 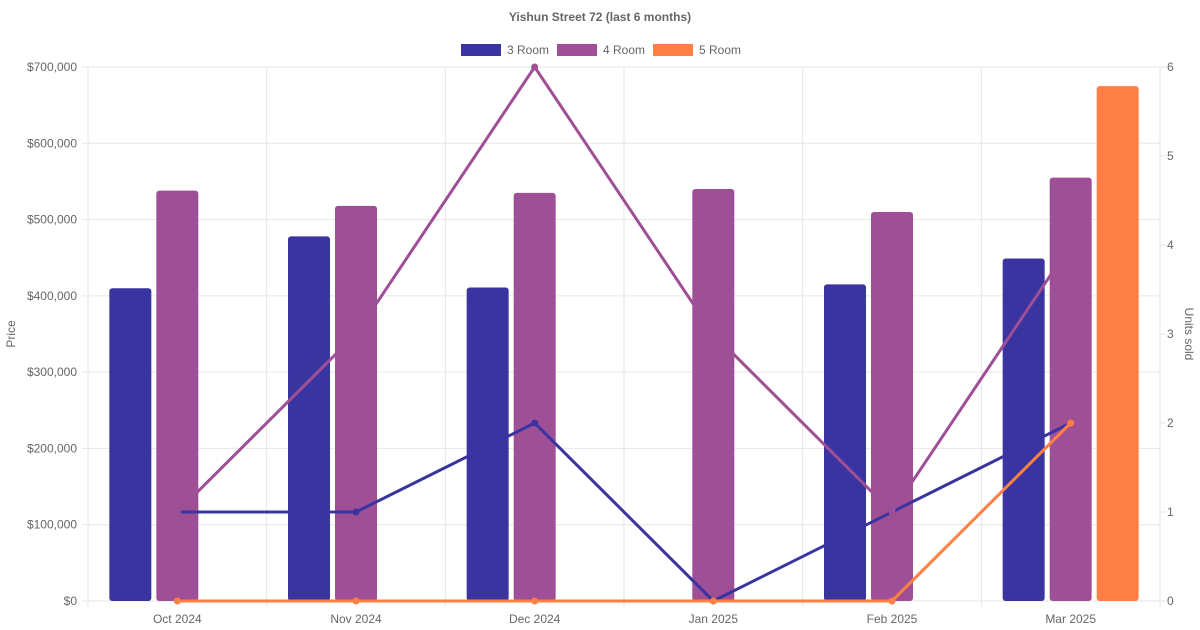 I want to click on point-5-room-jan-2025, so click(x=713, y=601).